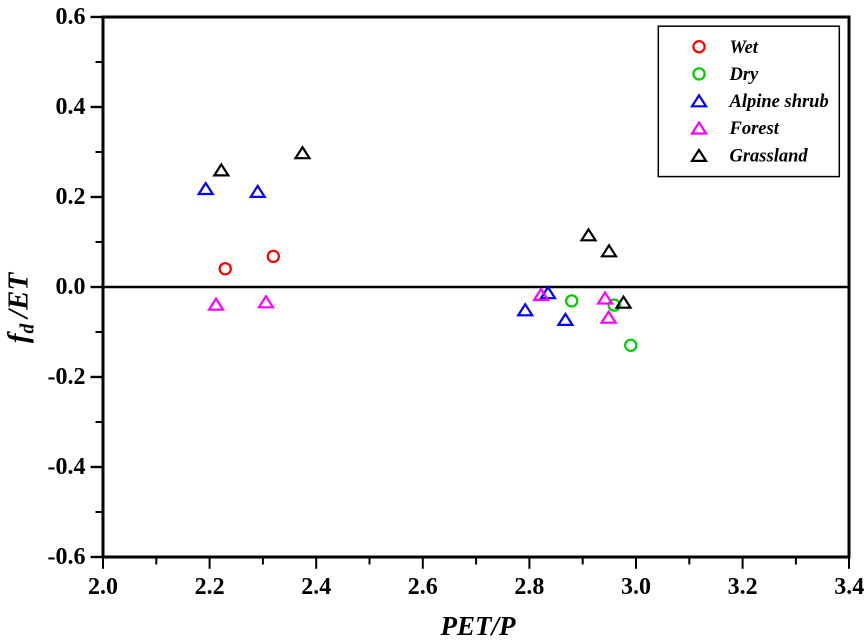 The image size is (866, 644). Describe the element at coordinates (21, 308) in the screenshot. I see `svg-text: fd /ET` at that location.